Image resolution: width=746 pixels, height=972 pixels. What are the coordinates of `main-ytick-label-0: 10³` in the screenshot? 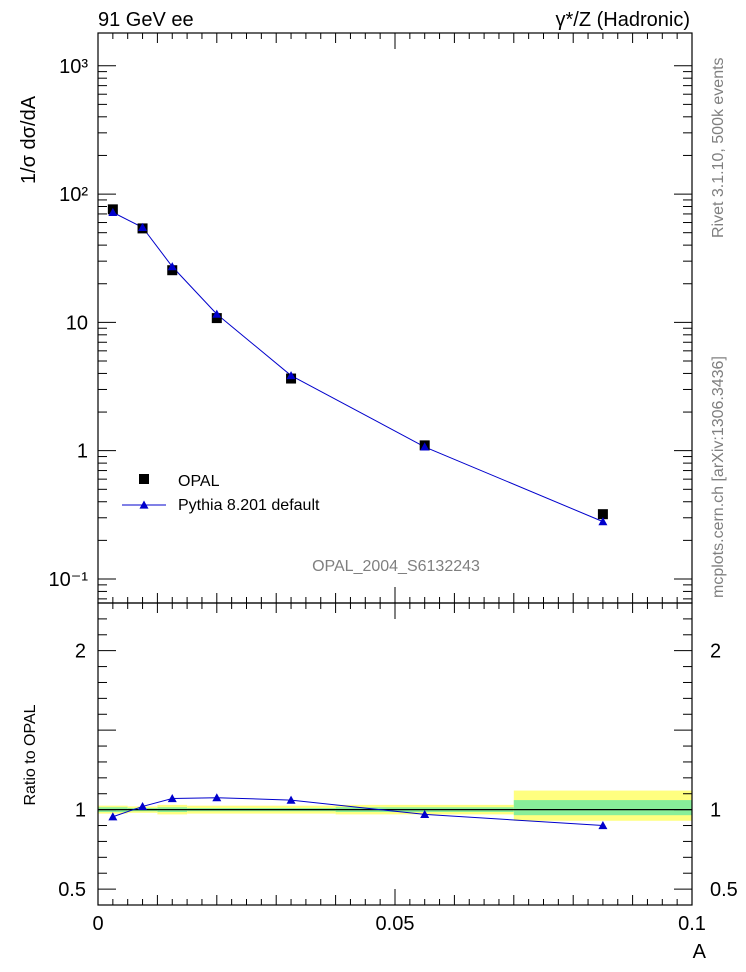 It's located at (73, 67).